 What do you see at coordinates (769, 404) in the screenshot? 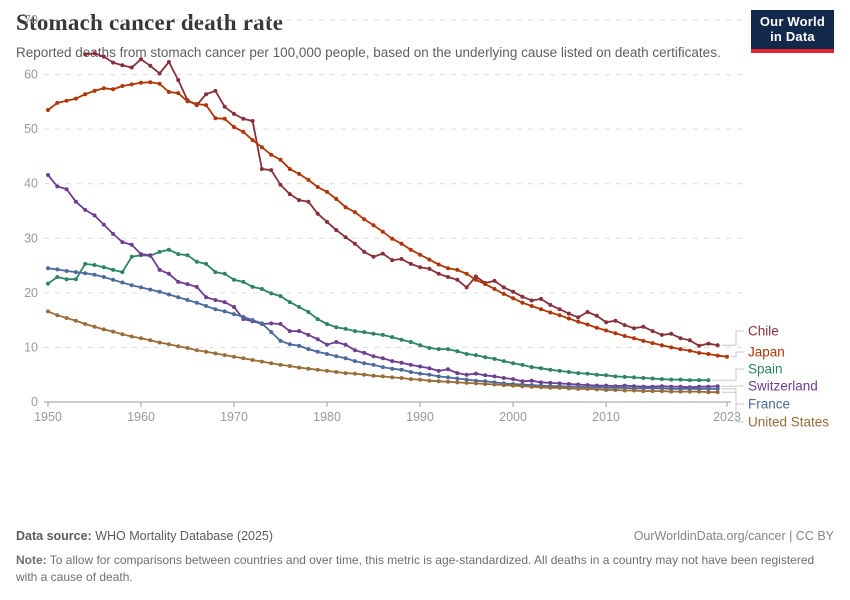
I see `series-label-france: France` at bounding box center [769, 404].